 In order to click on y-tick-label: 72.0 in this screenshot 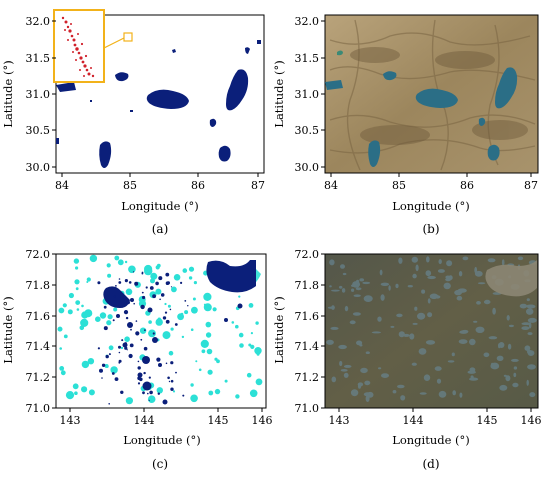, I will do `click(38, 254)`.